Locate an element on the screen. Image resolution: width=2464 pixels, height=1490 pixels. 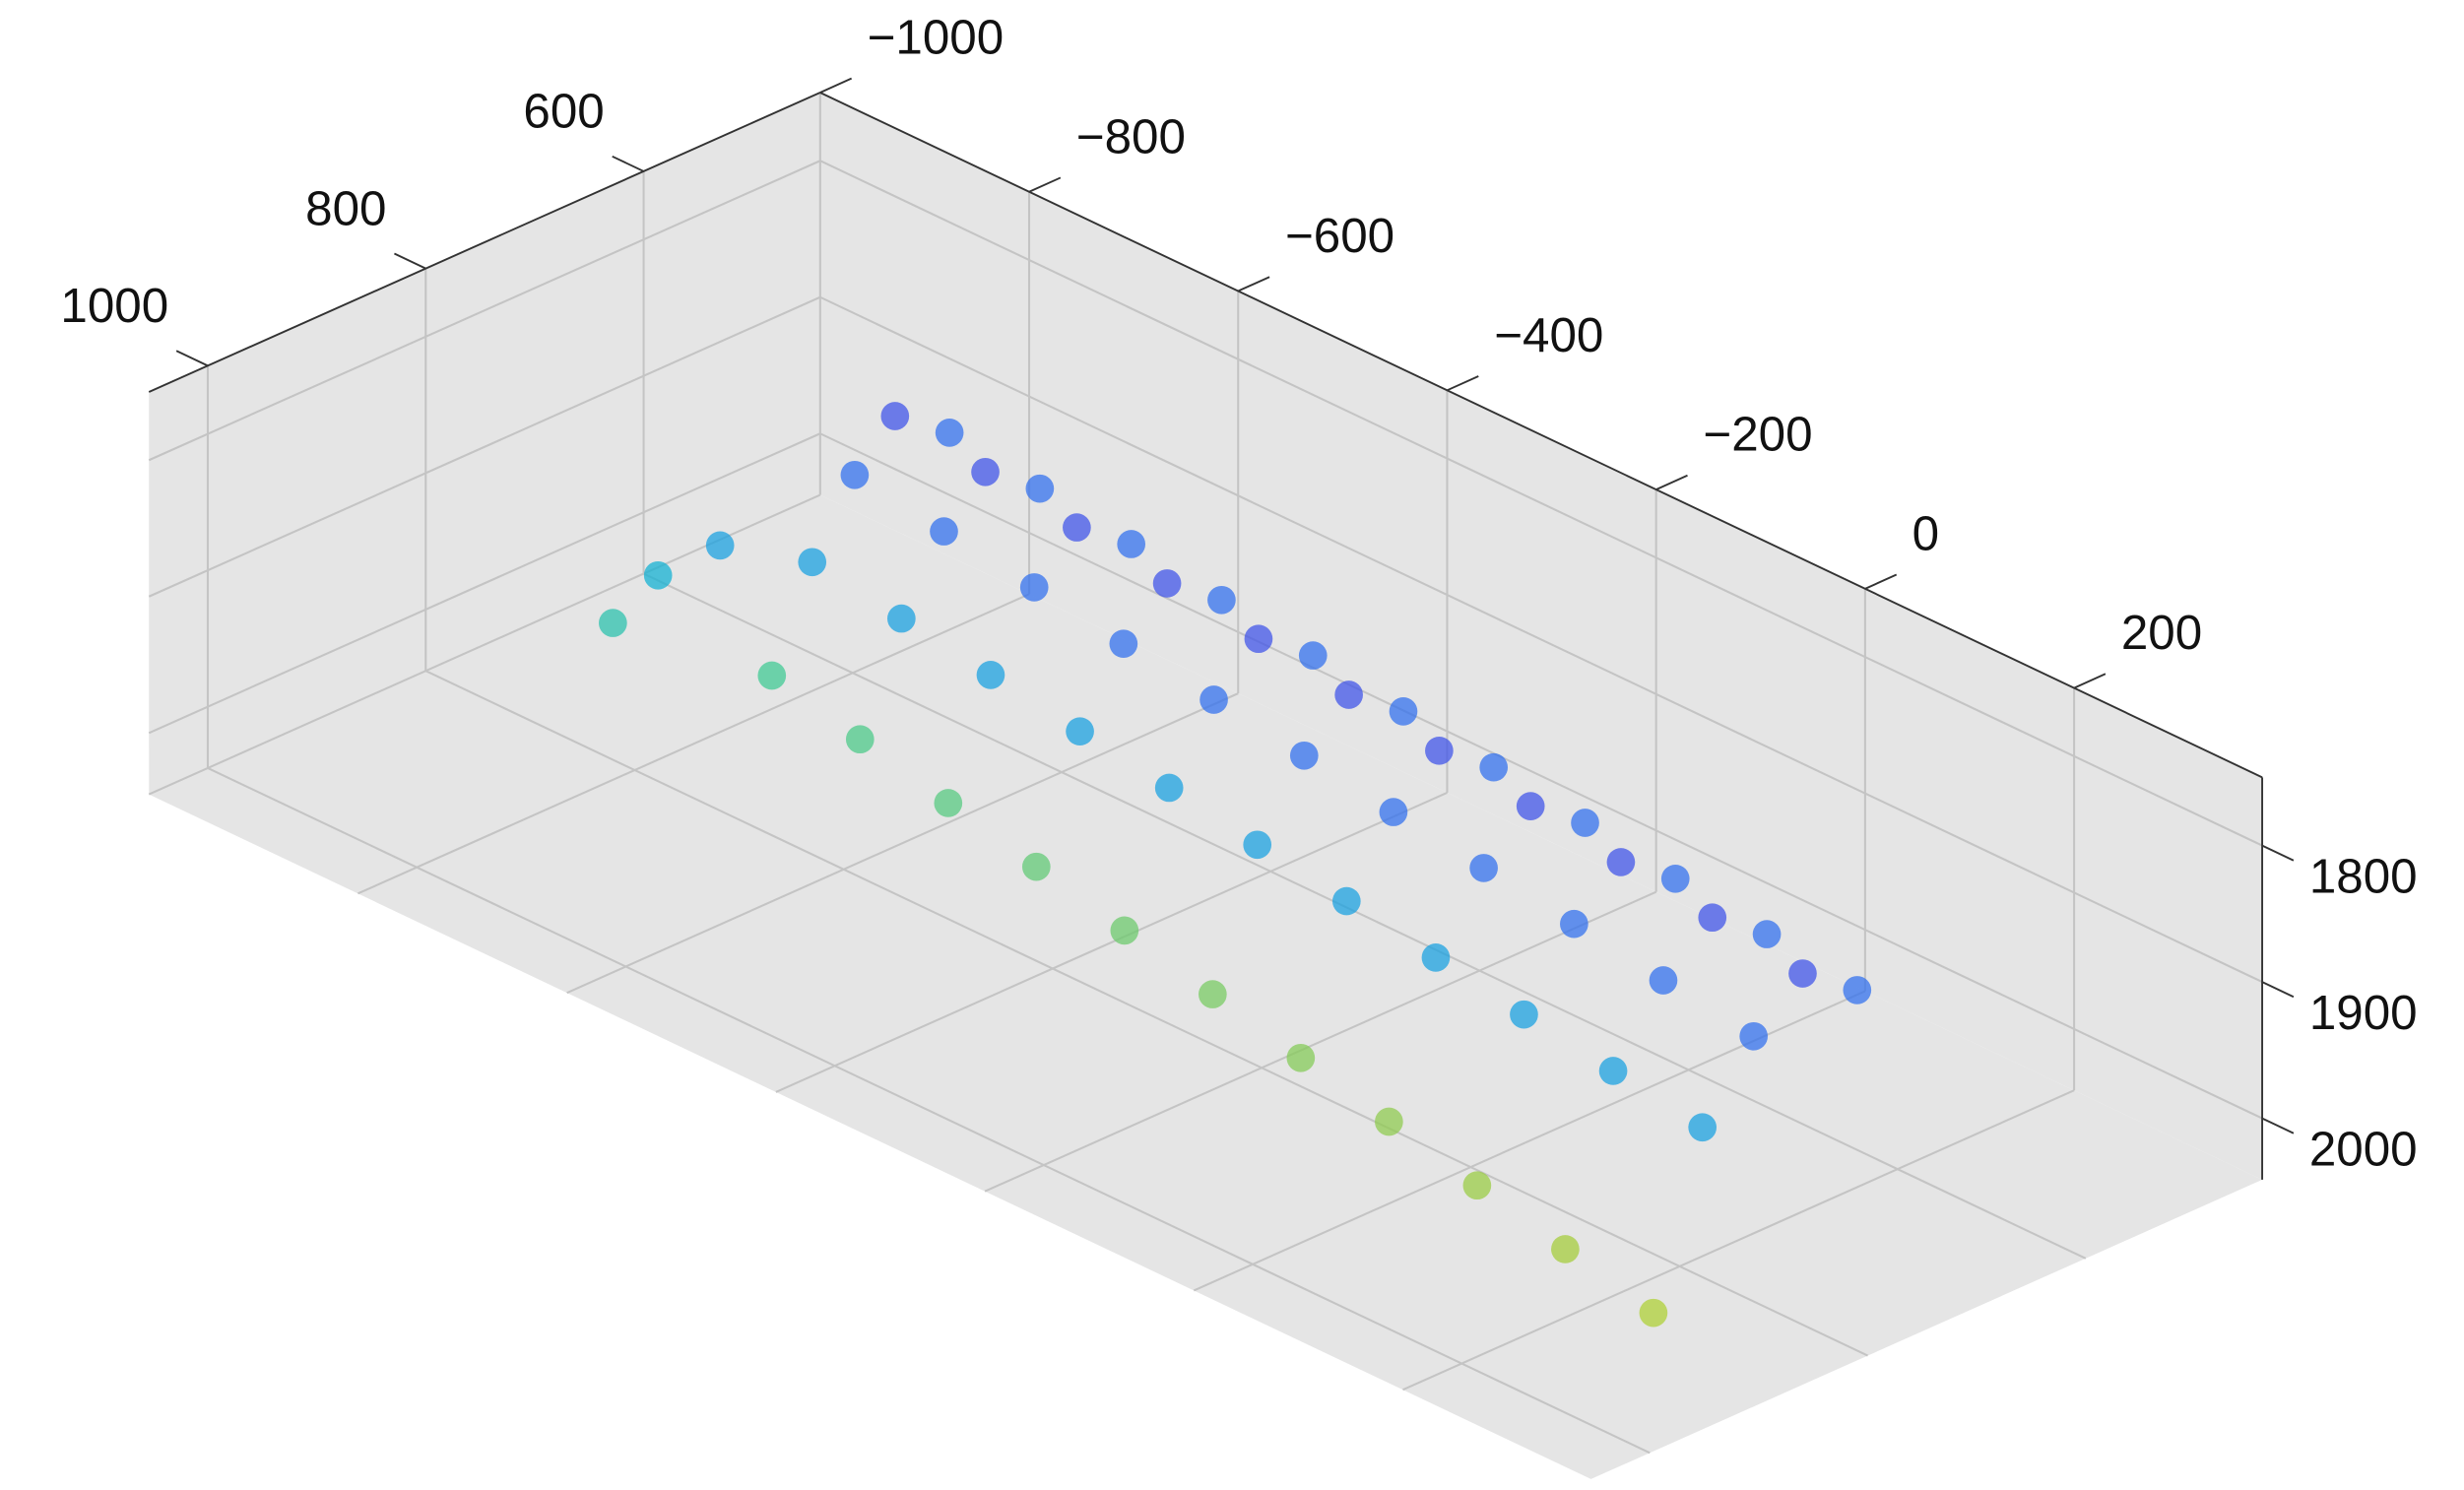
y-tick-label: 0 is located at coordinates (1926, 533).